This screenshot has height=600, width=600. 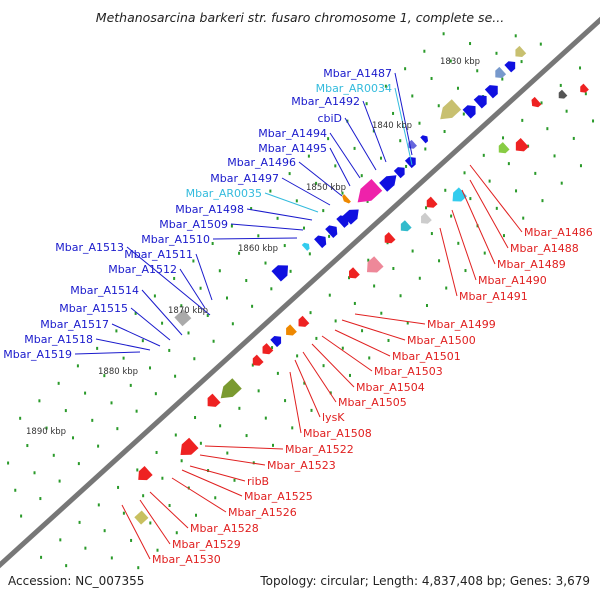 What do you see at coordinates (76, 581) in the screenshot?
I see `accession-text: Accession: NC_007355` at bounding box center [76, 581].